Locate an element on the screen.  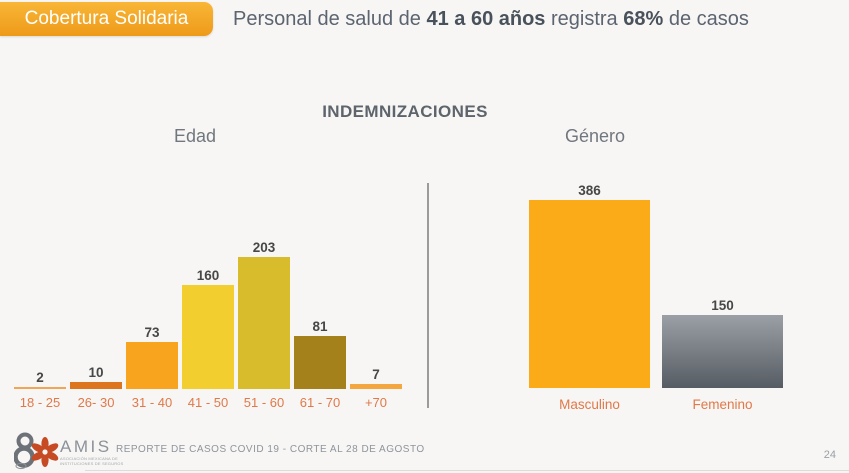
headline-percentage: 68% is located at coordinates (643, 19).